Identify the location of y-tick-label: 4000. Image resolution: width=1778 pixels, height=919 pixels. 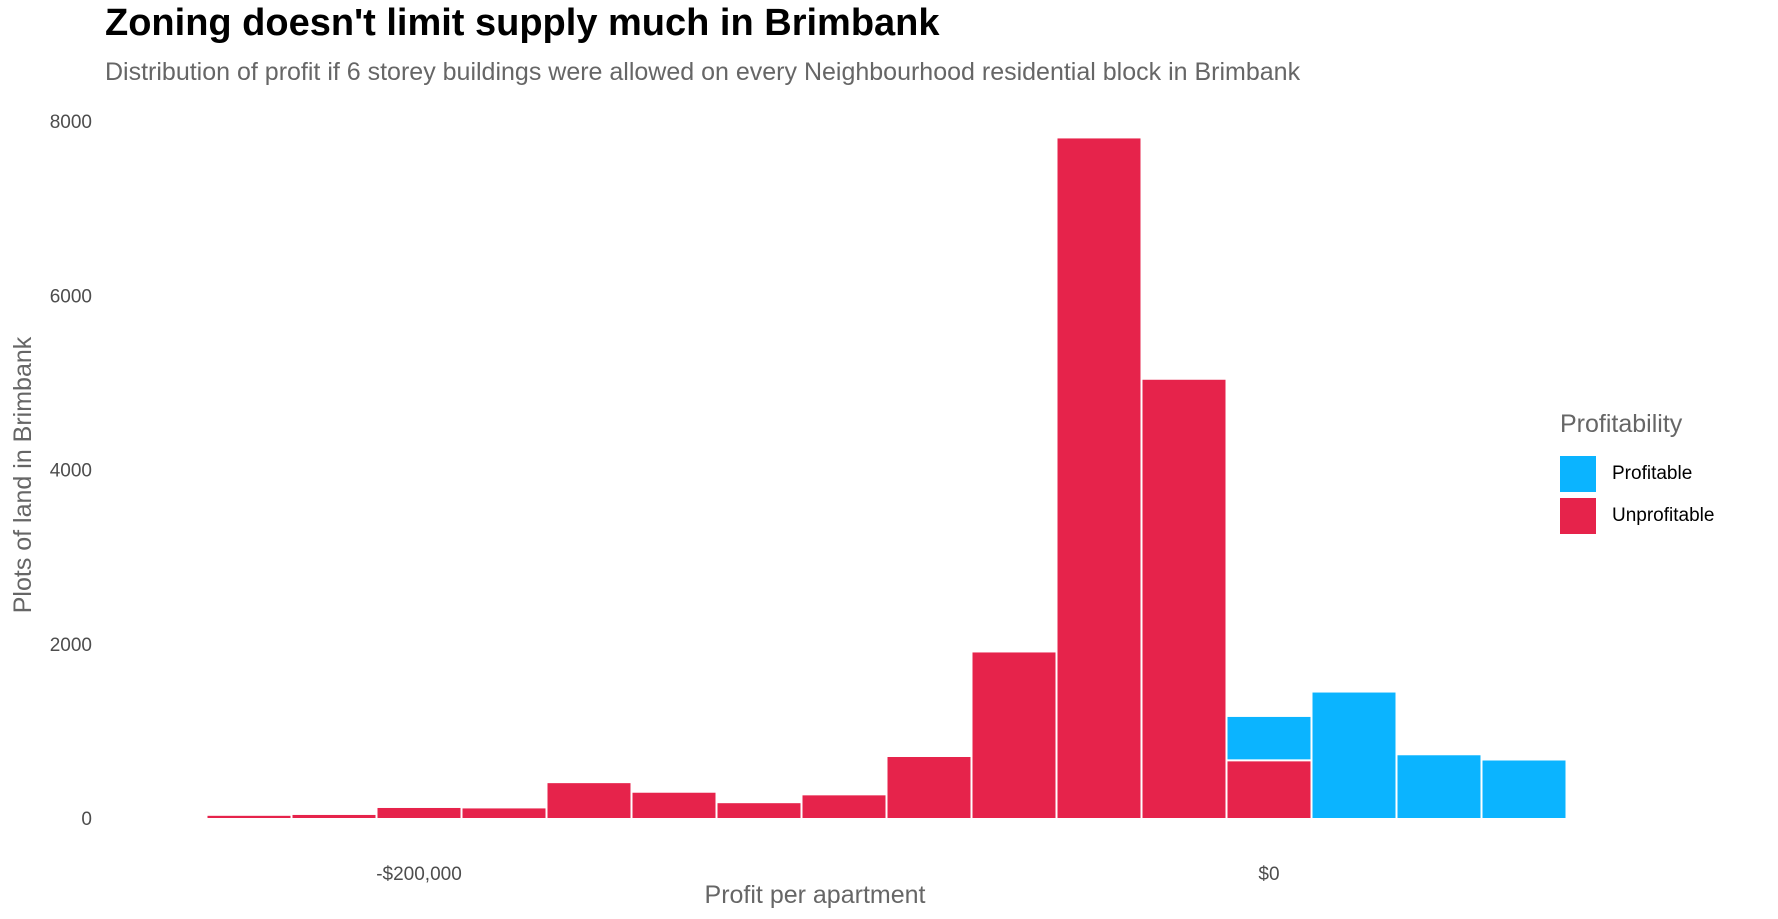
(71, 471).